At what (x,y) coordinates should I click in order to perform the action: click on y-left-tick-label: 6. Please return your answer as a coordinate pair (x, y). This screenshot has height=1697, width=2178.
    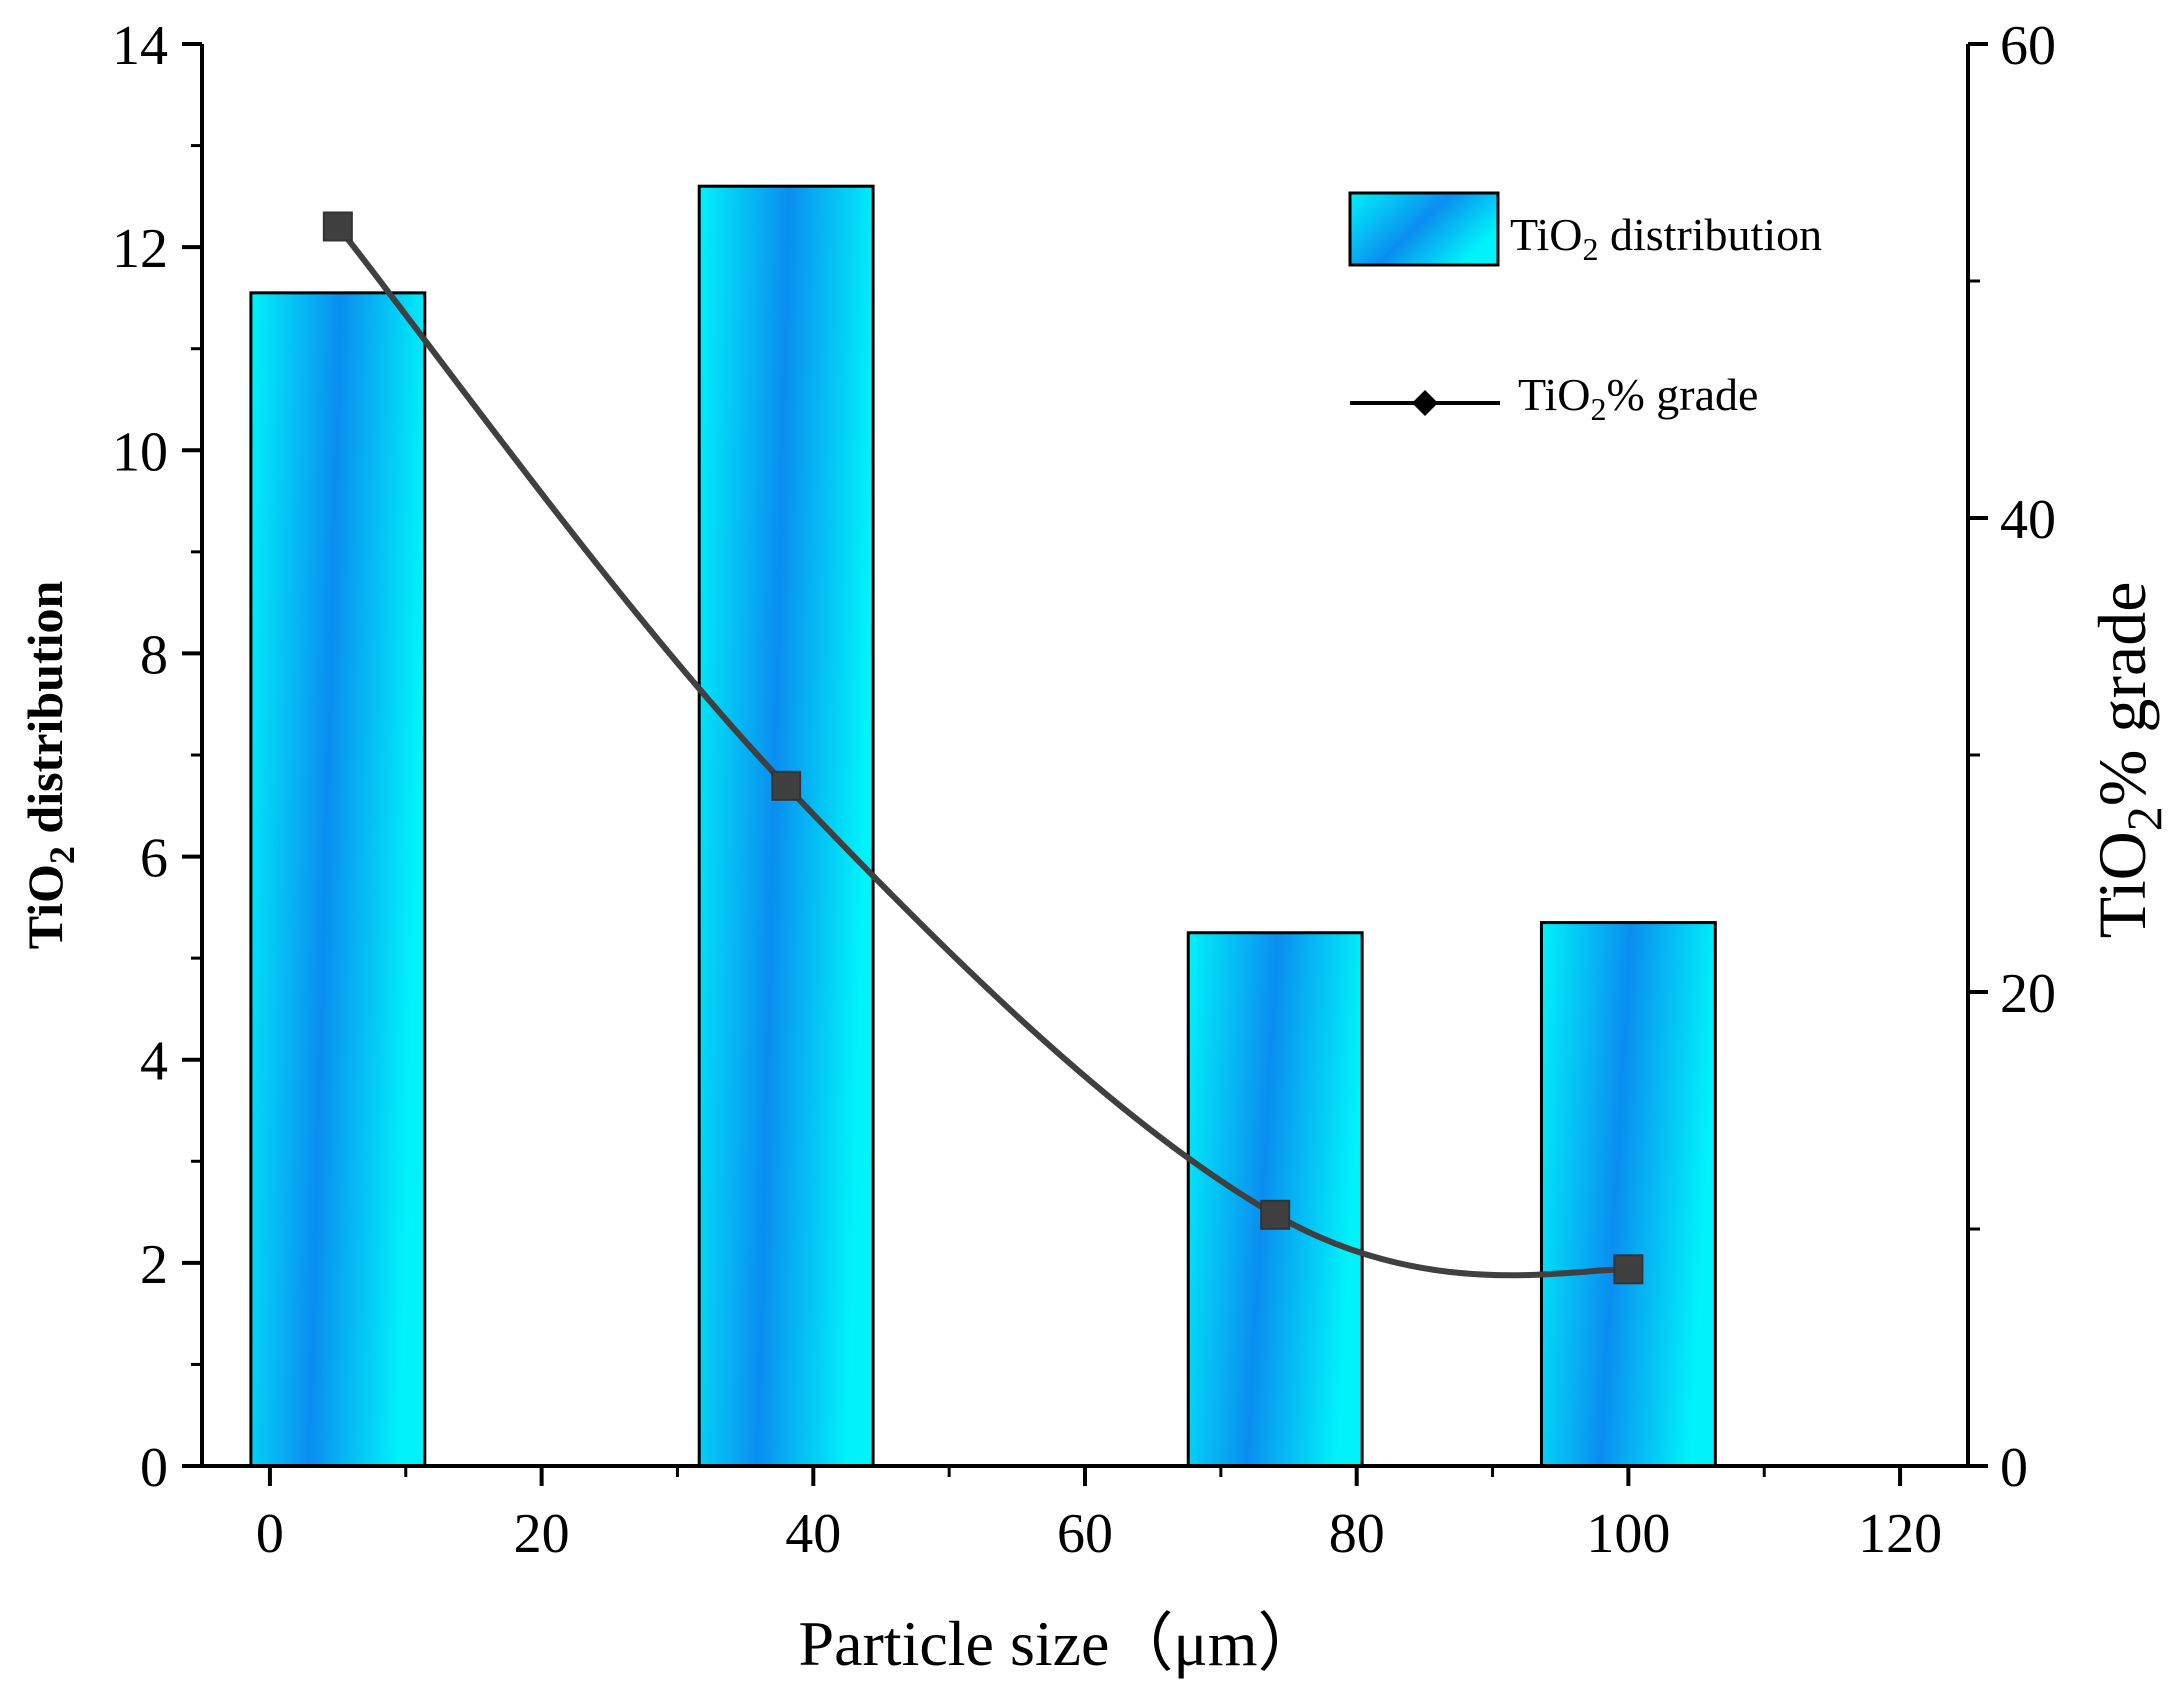
    Looking at the image, I should click on (154, 859).